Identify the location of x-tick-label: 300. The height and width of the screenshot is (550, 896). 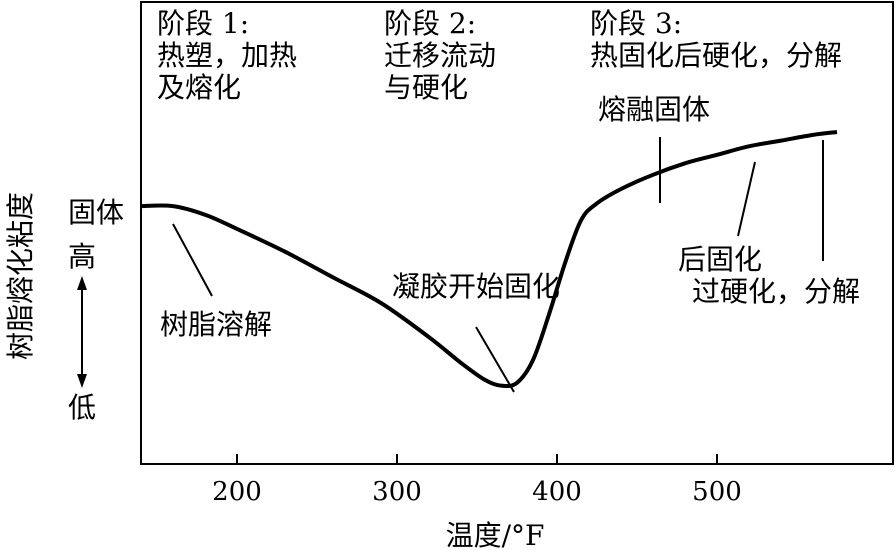
(397, 492).